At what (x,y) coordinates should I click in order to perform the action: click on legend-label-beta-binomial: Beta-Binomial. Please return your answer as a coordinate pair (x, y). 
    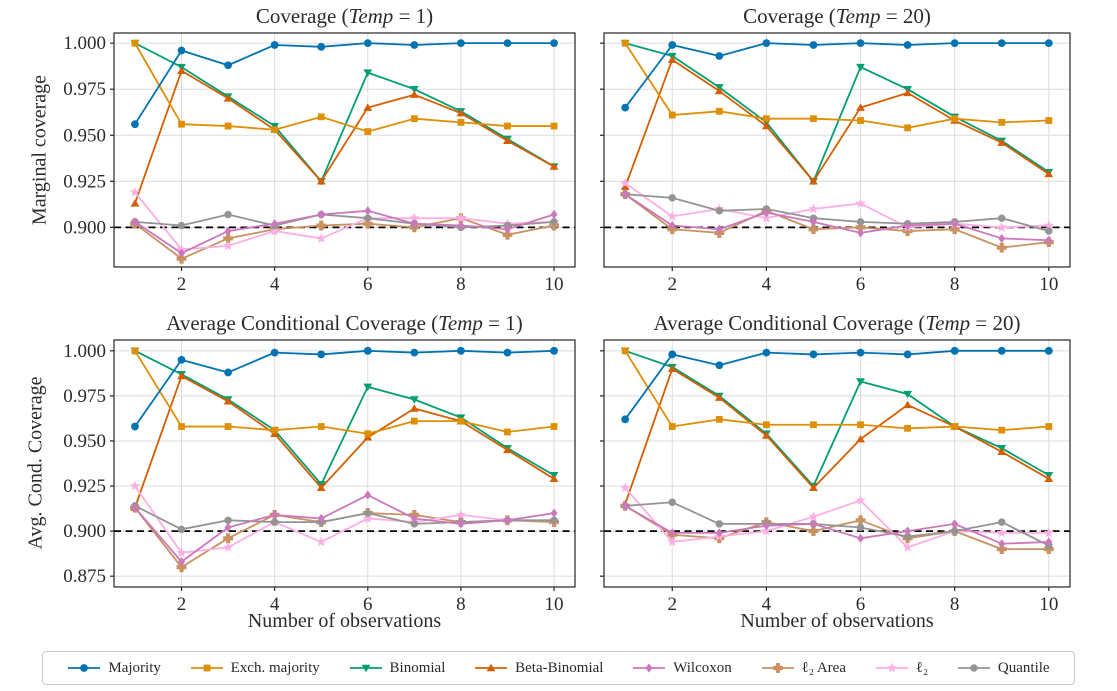
    Looking at the image, I should click on (559, 667).